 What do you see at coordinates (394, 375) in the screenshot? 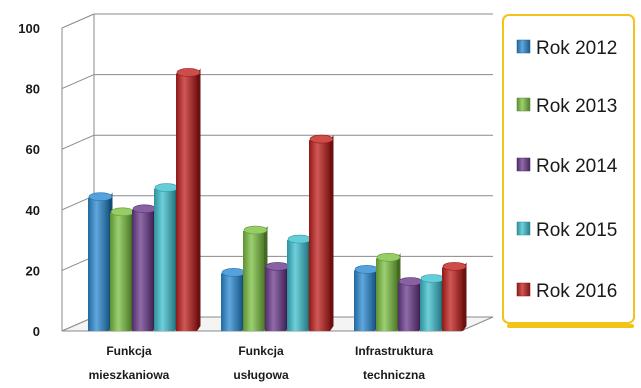
I see `category-label: techniczna` at bounding box center [394, 375].